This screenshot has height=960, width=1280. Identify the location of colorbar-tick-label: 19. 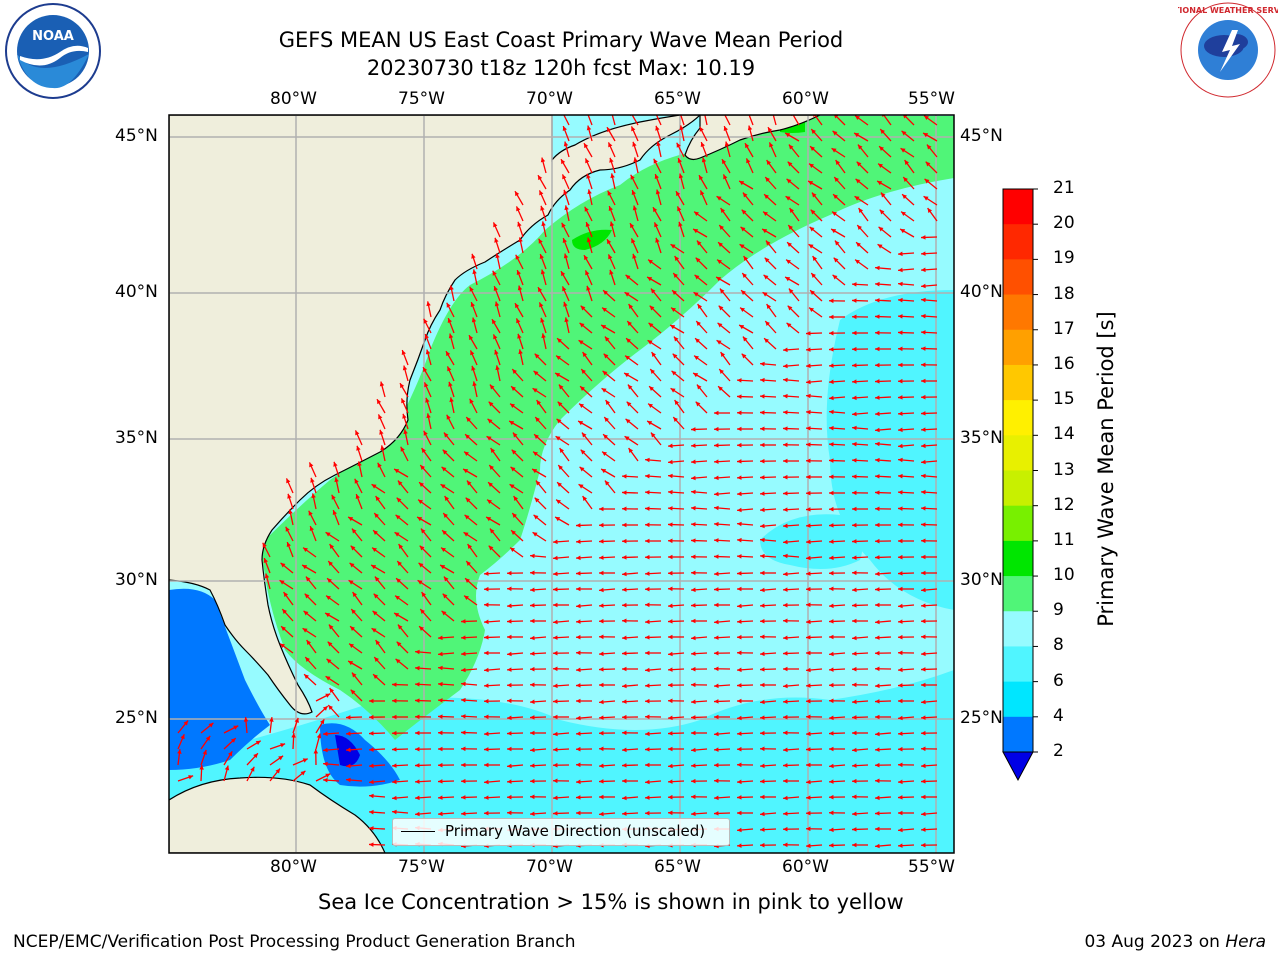
(1064, 258).